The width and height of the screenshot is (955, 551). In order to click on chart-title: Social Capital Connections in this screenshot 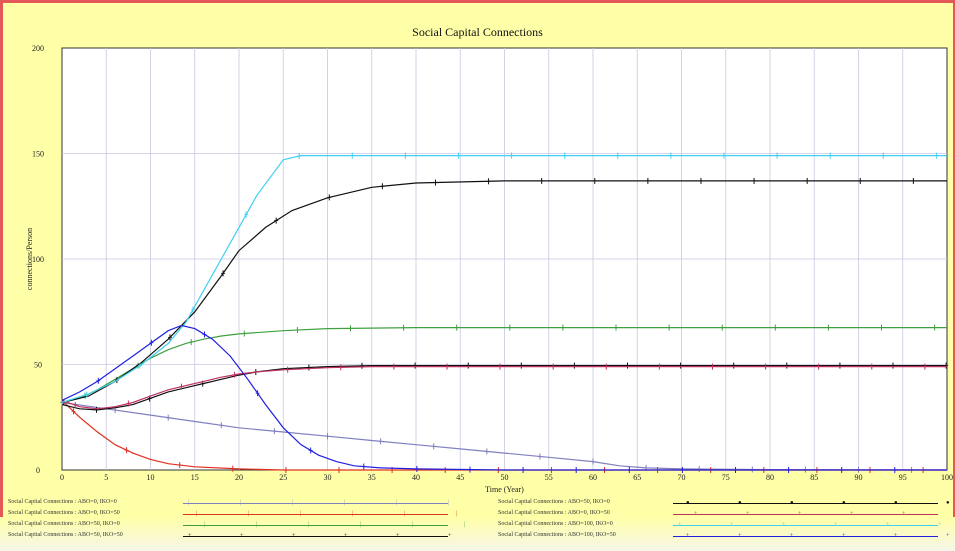, I will do `click(477, 32)`.